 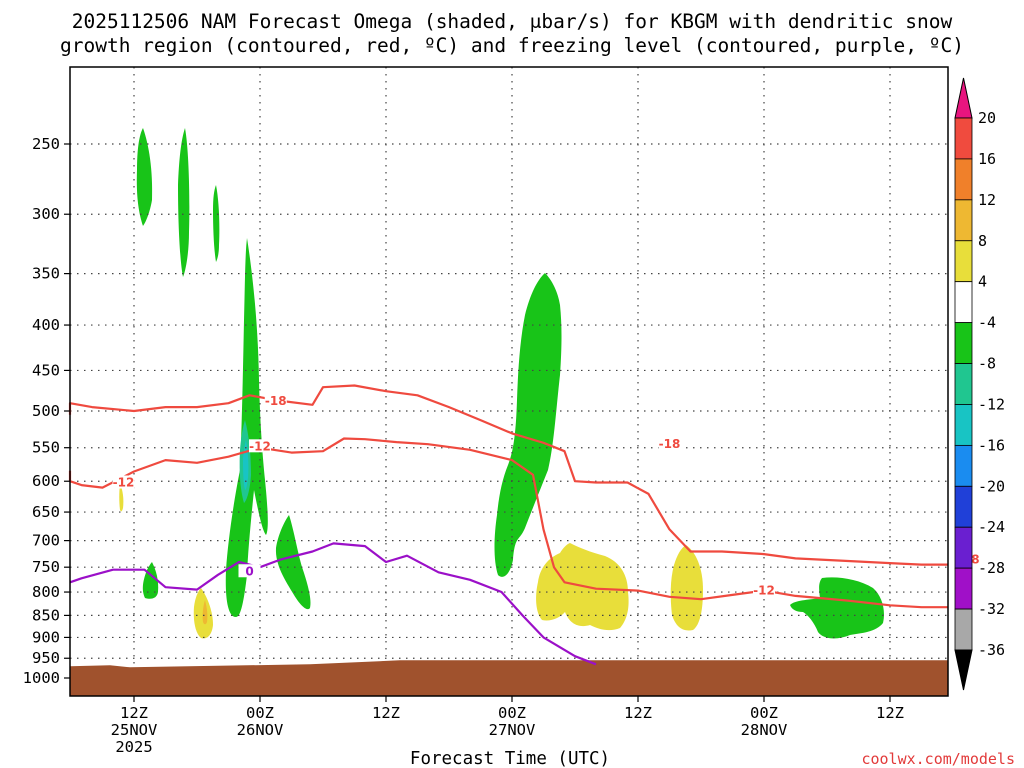 I want to click on colorbar-label: -4, so click(x=987, y=323).